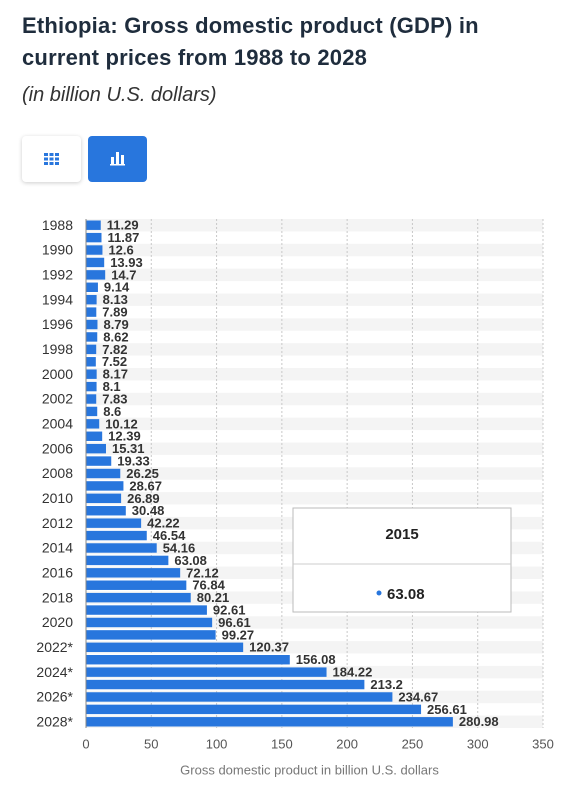  Describe the element at coordinates (57, 324) in the screenshot. I see `y-tick-label: 1996` at that location.